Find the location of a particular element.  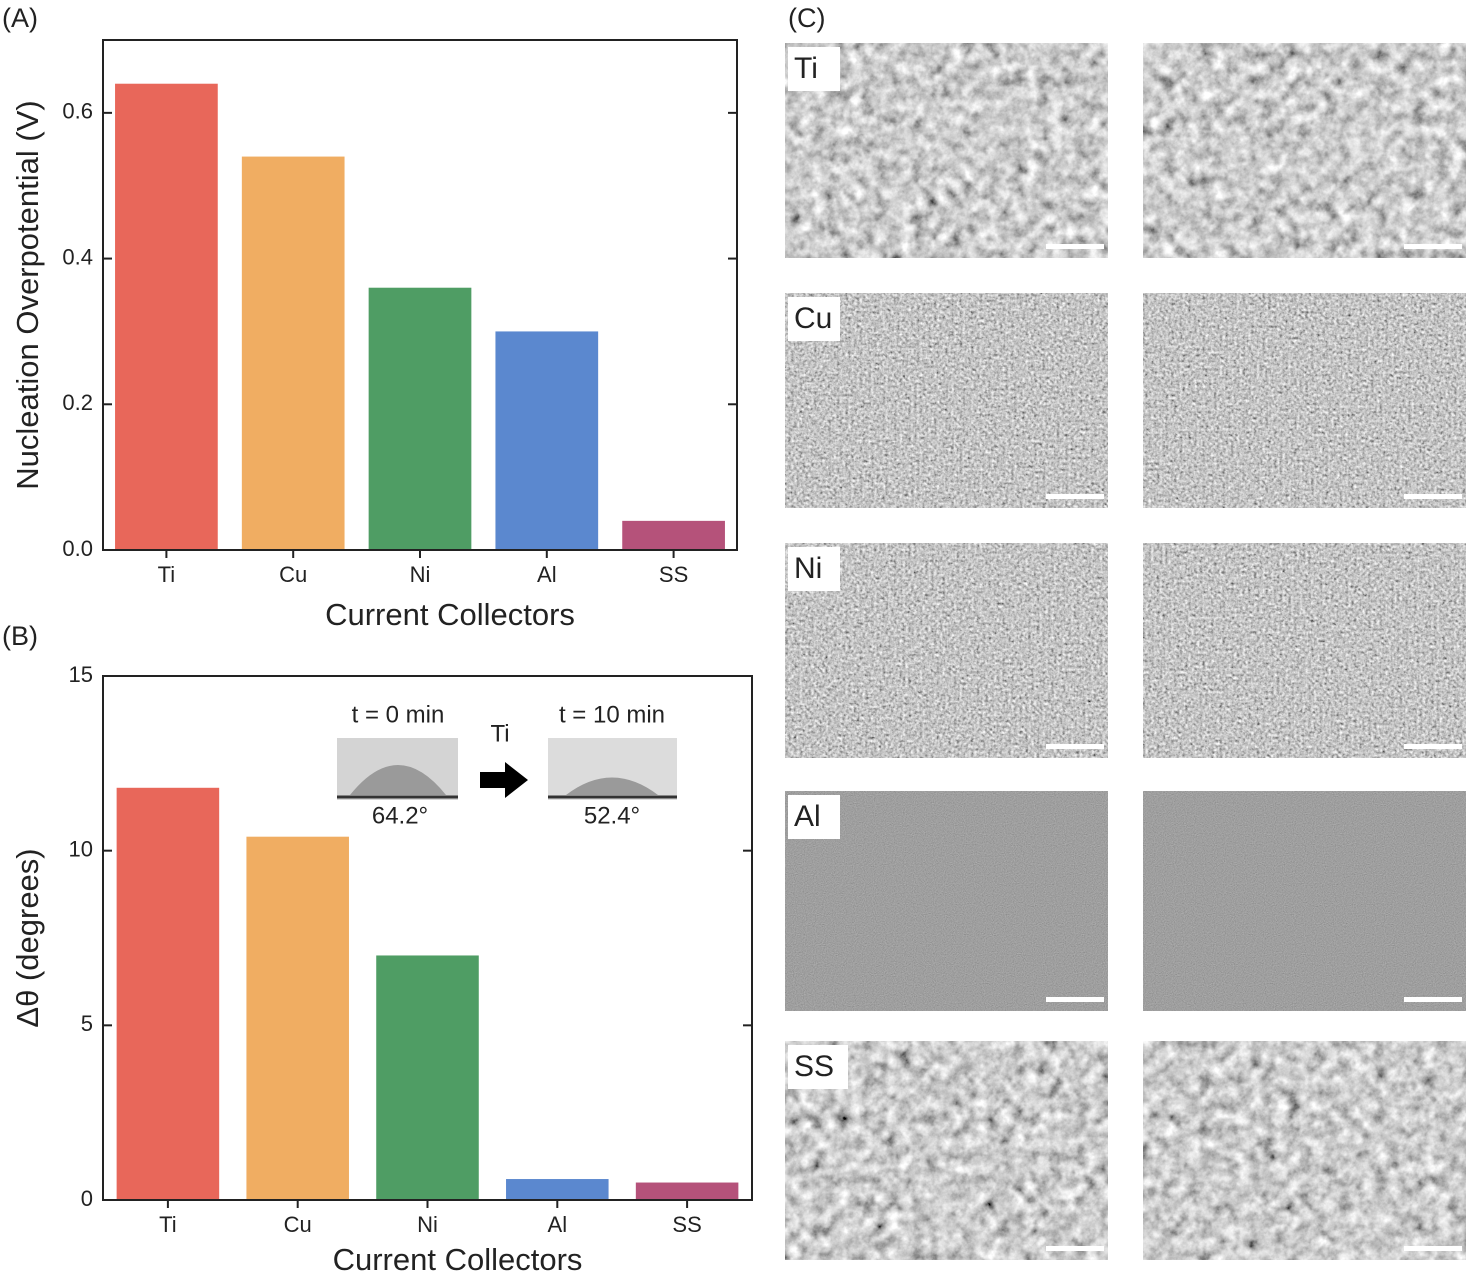

sem-label: Ti is located at coordinates (806, 68).